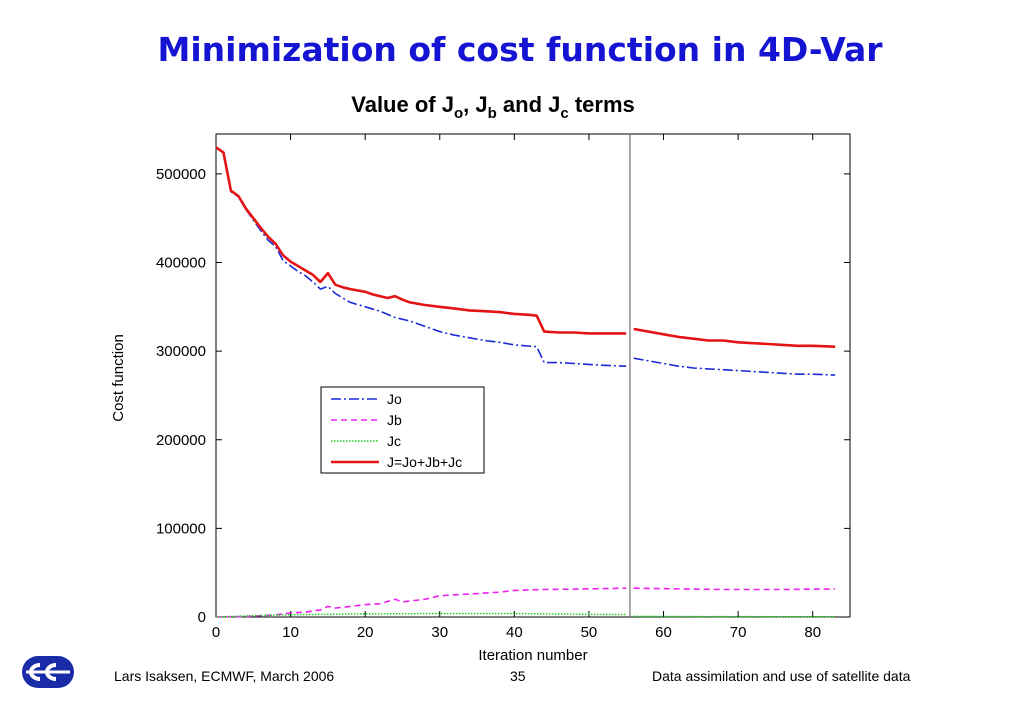 This screenshot has width=1023, height=708. I want to click on y-tick-label: 300000, so click(181, 351).